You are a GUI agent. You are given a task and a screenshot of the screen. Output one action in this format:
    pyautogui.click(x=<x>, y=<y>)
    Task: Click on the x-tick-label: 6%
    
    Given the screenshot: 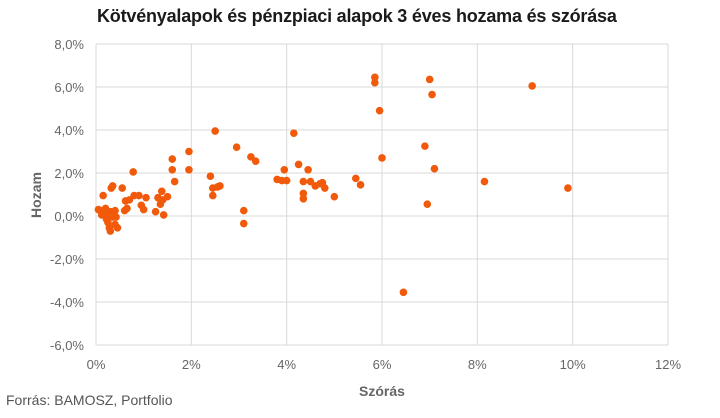 What is the action you would take?
    pyautogui.click(x=382, y=364)
    